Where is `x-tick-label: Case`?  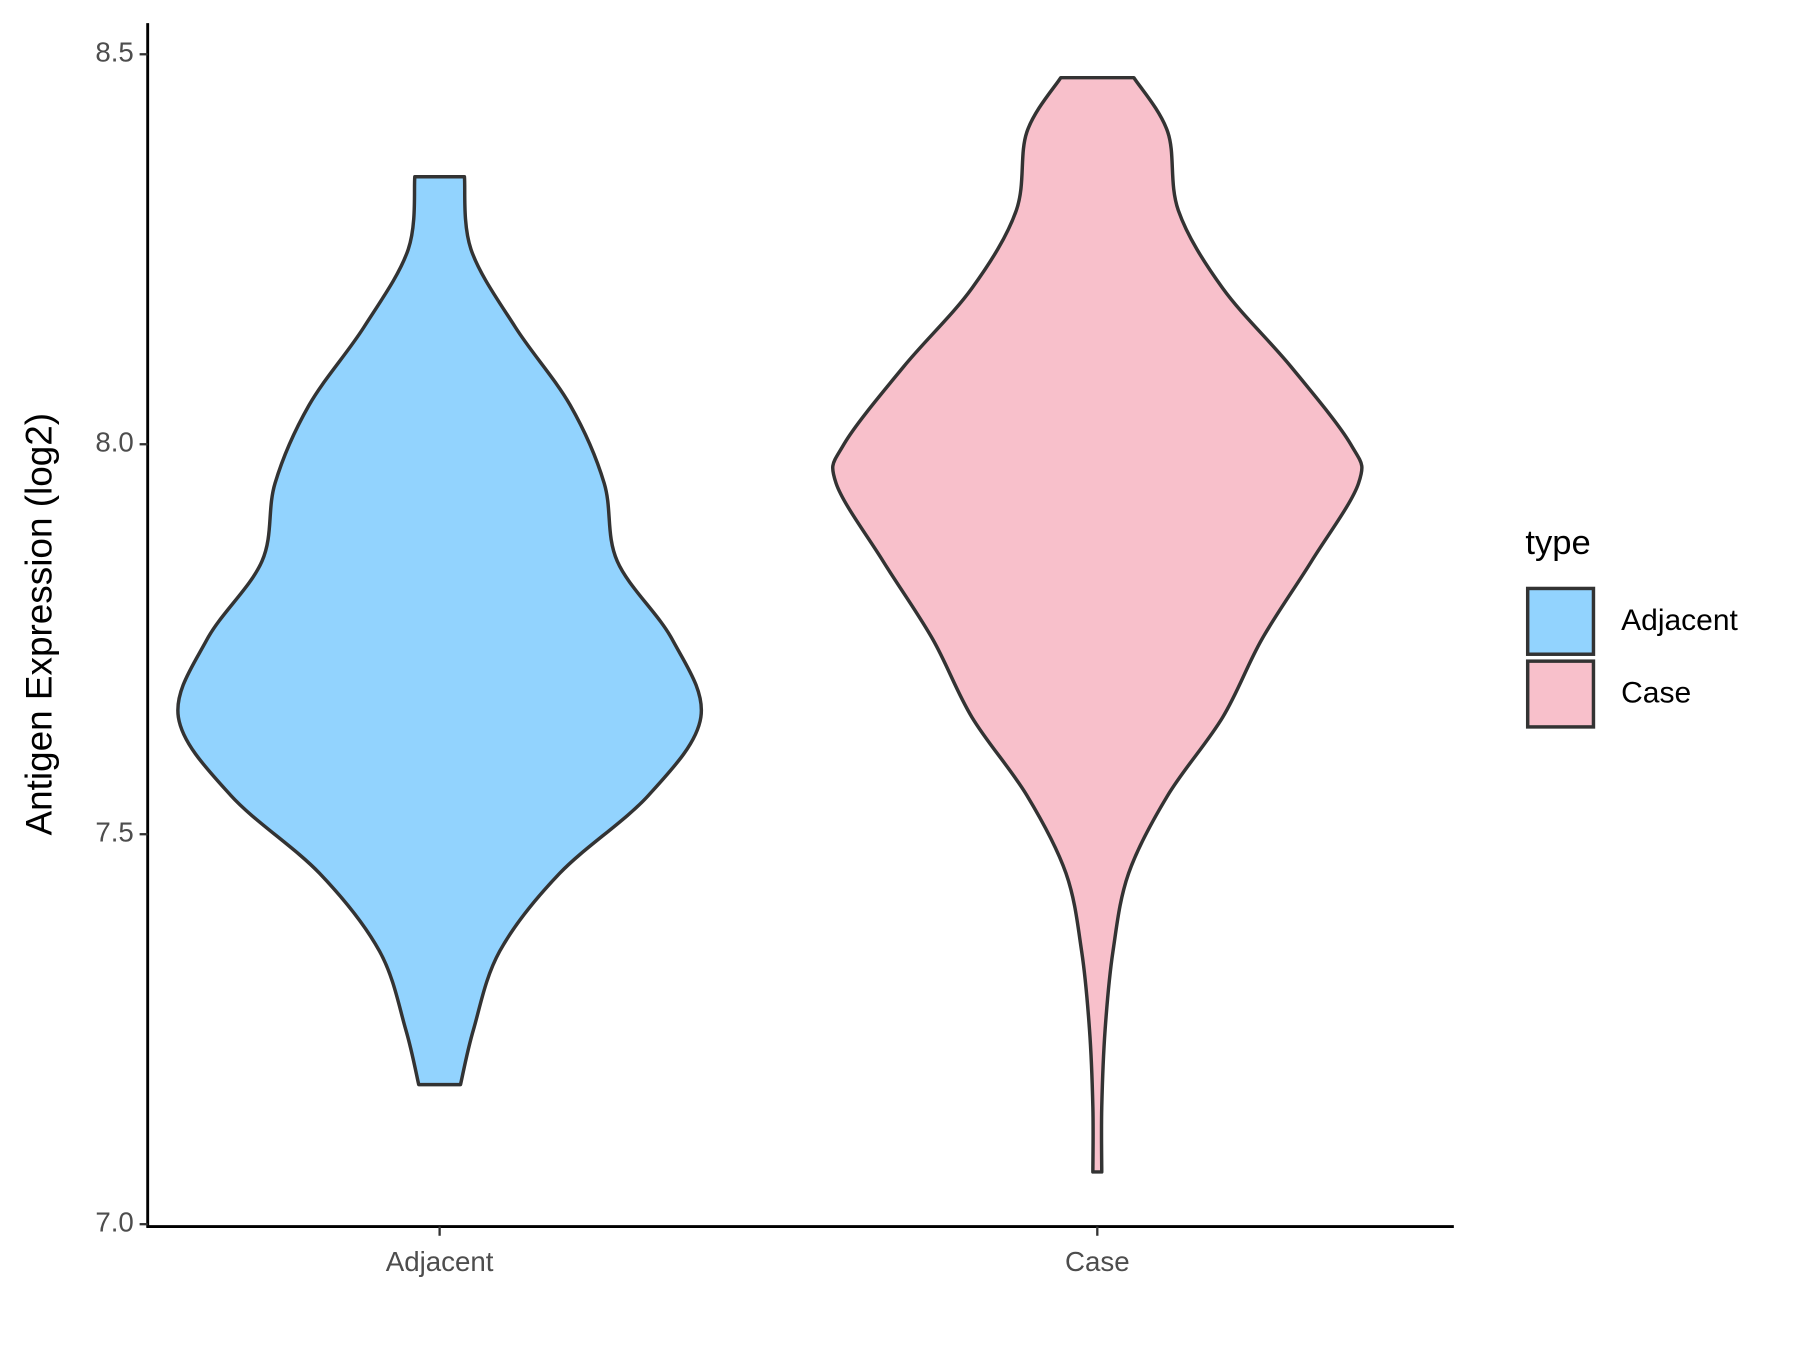 x-tick-label: Case is located at coordinates (1097, 1261).